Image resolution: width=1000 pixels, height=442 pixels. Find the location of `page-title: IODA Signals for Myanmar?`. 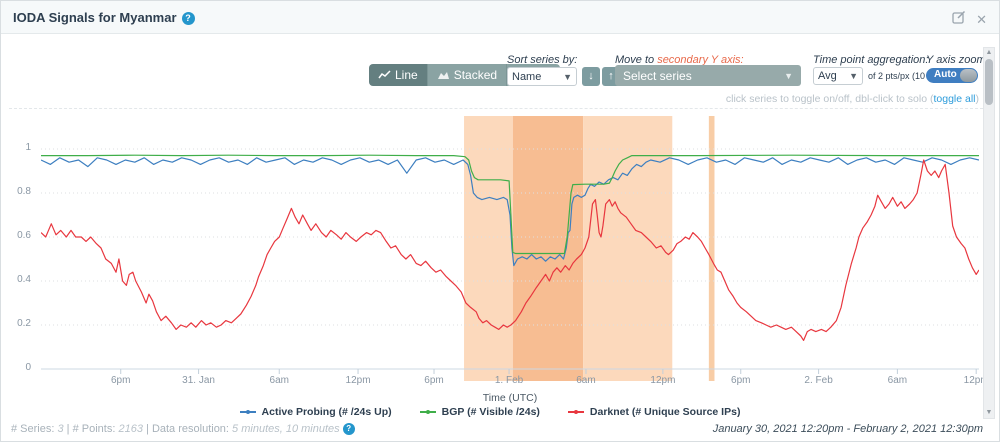

page-title: IODA Signals for Myanmar? is located at coordinates (104, 17).